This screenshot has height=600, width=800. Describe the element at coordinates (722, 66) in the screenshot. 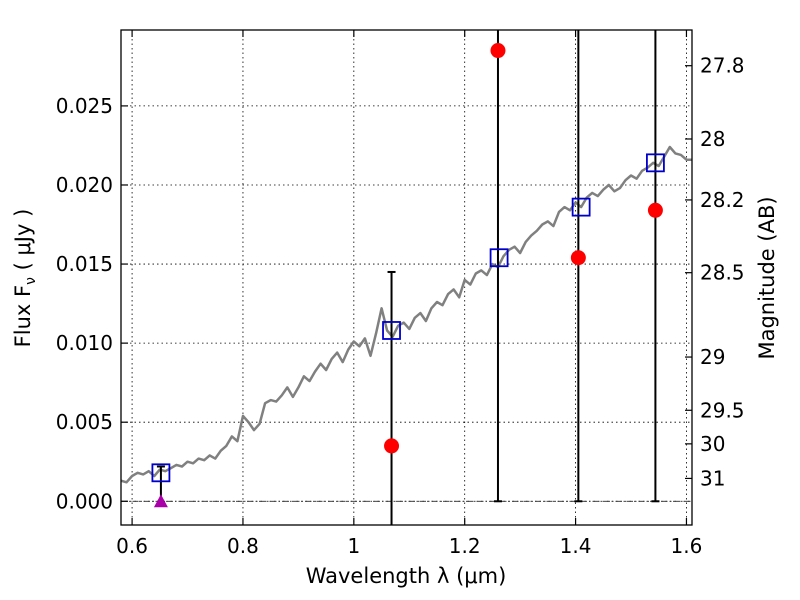

I see `y2-tick-label: 27.8` at that location.